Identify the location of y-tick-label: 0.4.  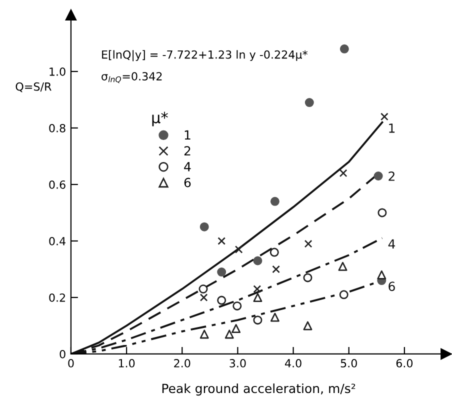
(57, 241).